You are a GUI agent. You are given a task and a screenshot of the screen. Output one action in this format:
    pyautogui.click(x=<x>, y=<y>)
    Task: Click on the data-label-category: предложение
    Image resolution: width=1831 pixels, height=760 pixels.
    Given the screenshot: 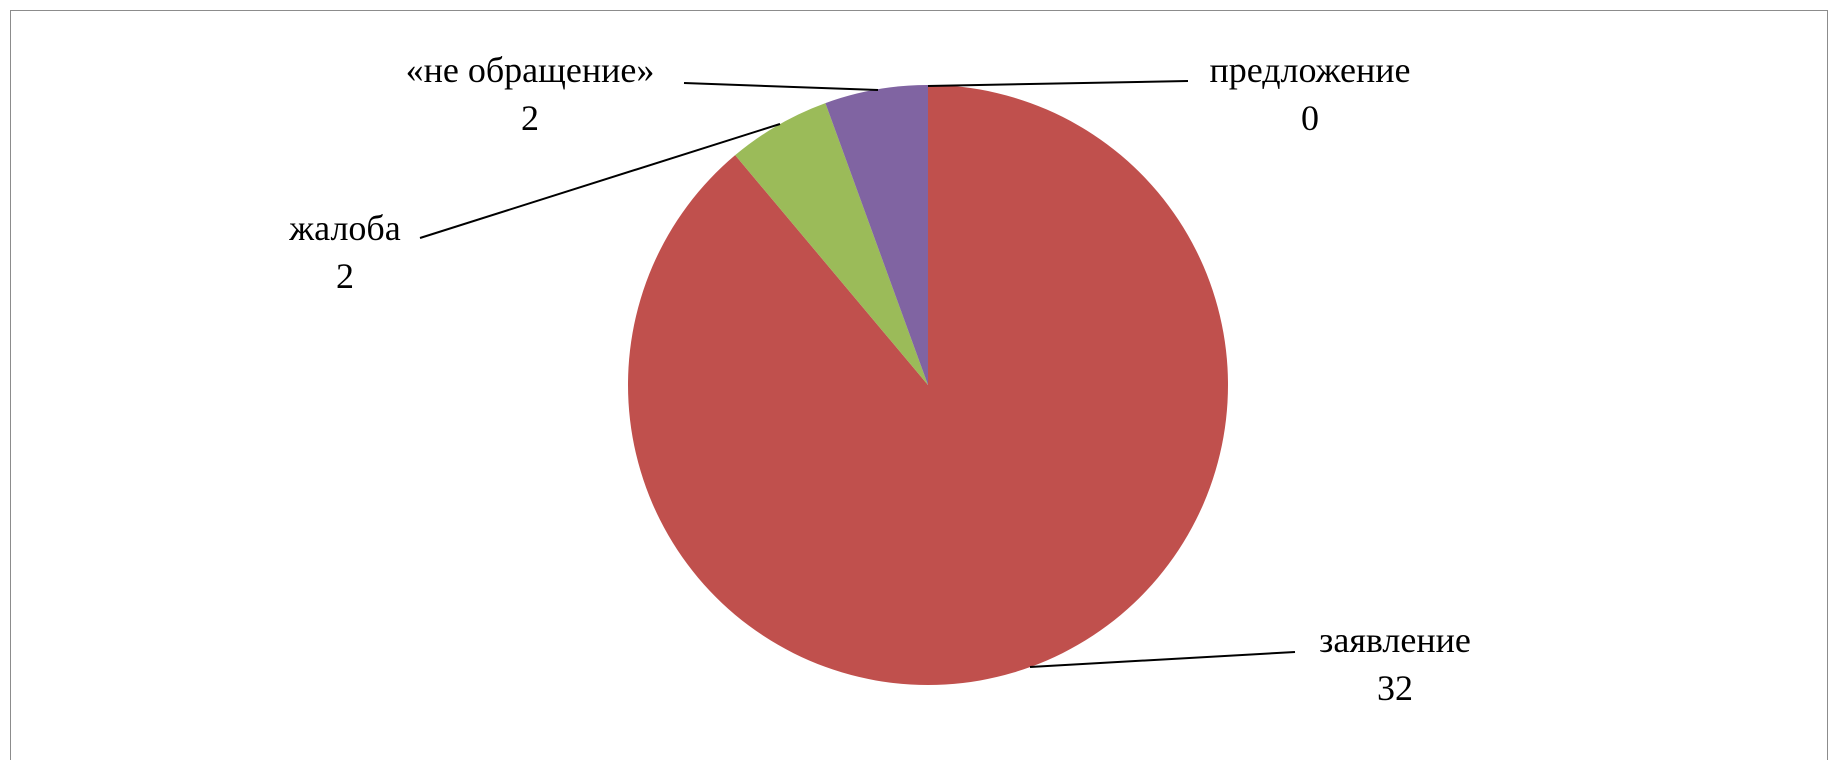 What is the action you would take?
    pyautogui.click(x=1309, y=70)
    